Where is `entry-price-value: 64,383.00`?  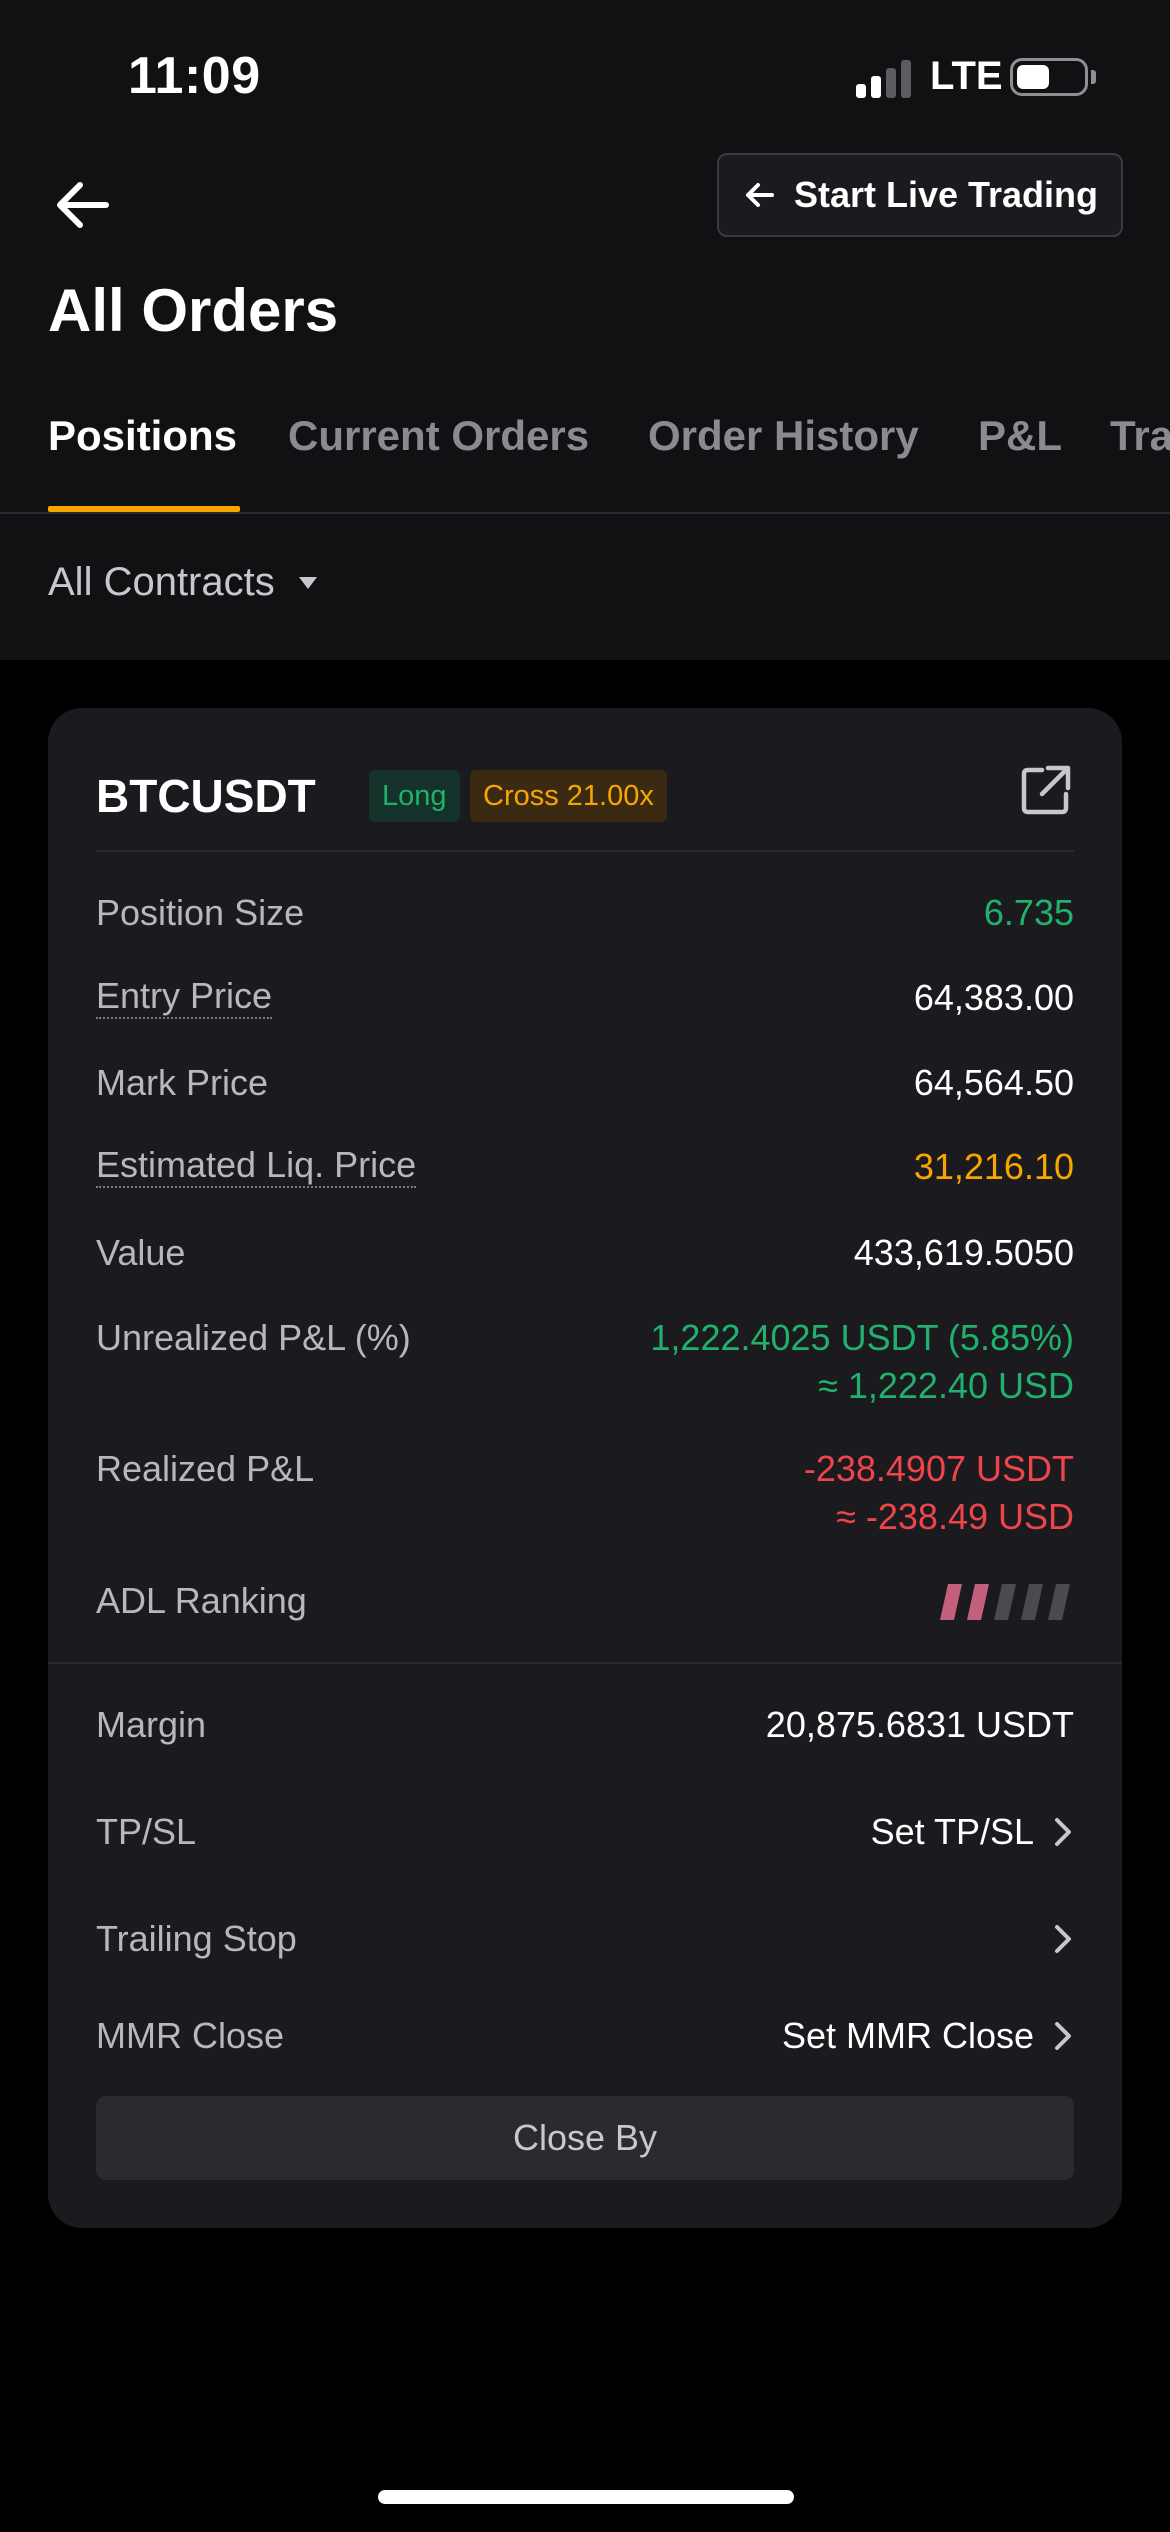 entry-price-value: 64,383.00 is located at coordinates (993, 997).